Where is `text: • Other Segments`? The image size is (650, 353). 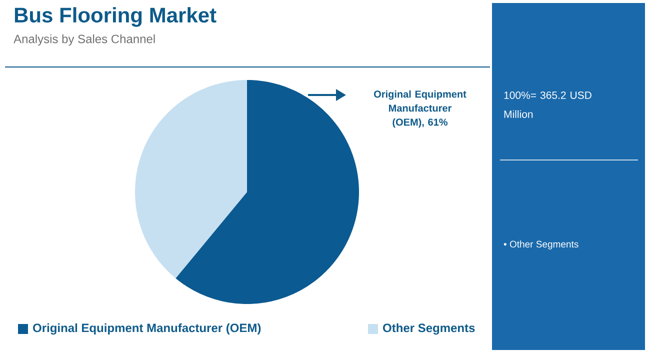
text: • Other Segments is located at coordinates (541, 245).